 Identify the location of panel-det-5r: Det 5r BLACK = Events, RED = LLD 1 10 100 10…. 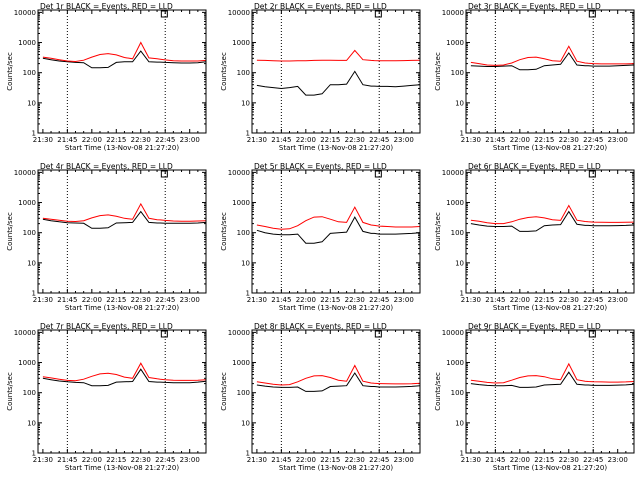
(320, 237).